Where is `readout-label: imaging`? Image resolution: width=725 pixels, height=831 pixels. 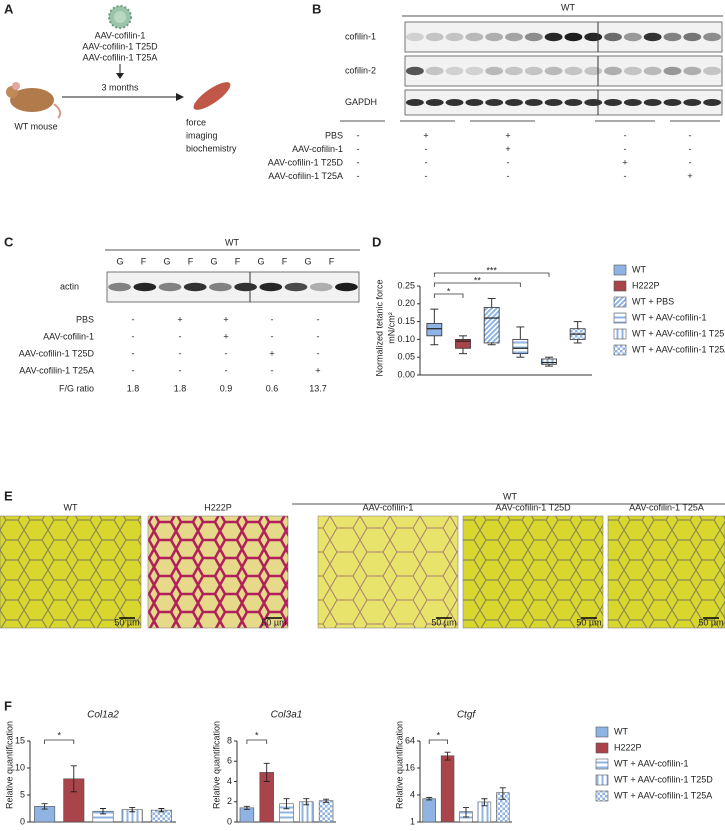 readout-label: imaging is located at coordinates (202, 135).